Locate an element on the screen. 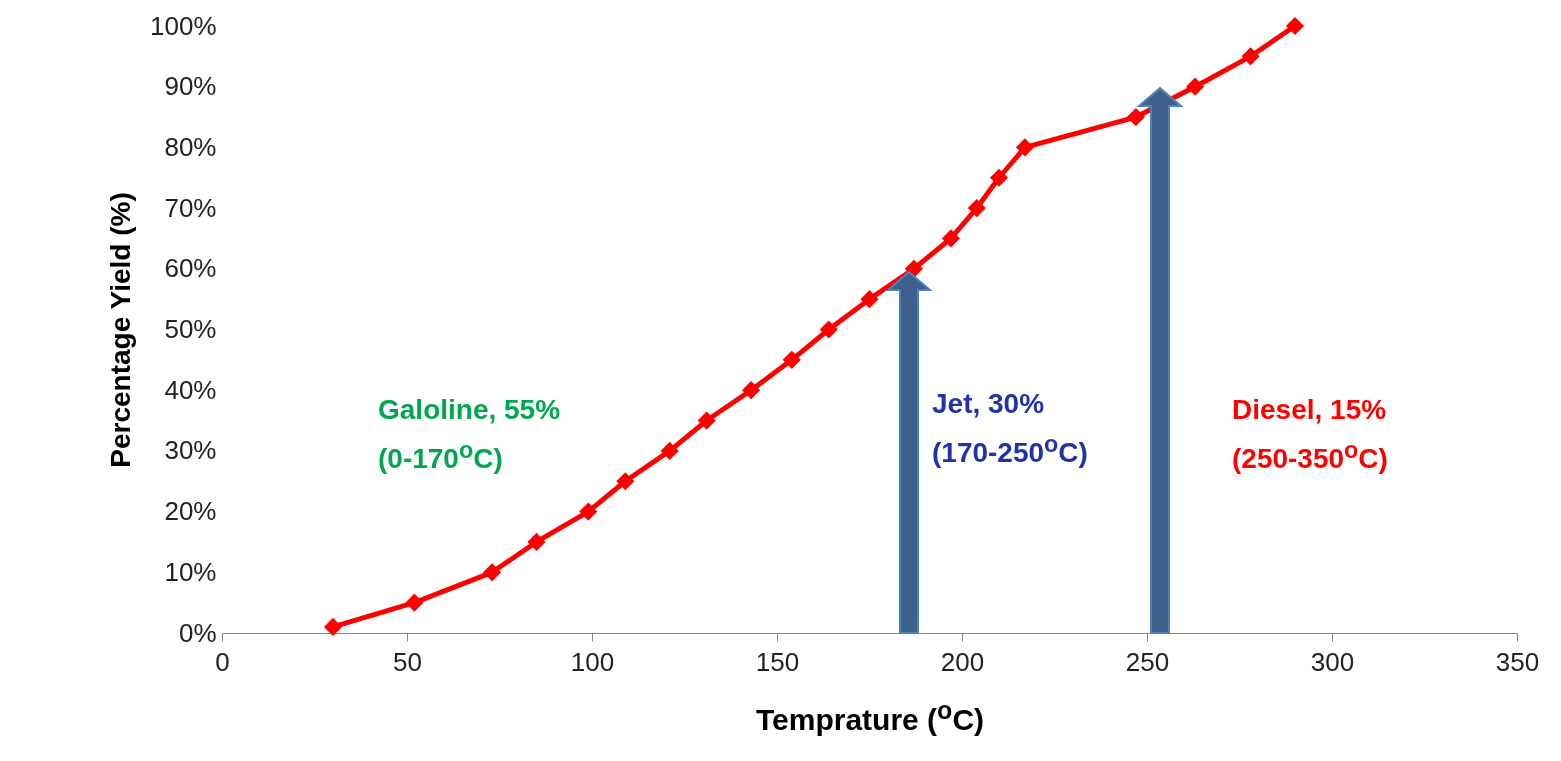 The width and height of the screenshot is (1561, 761). y-tick-label: 60% is located at coordinates (190, 268).